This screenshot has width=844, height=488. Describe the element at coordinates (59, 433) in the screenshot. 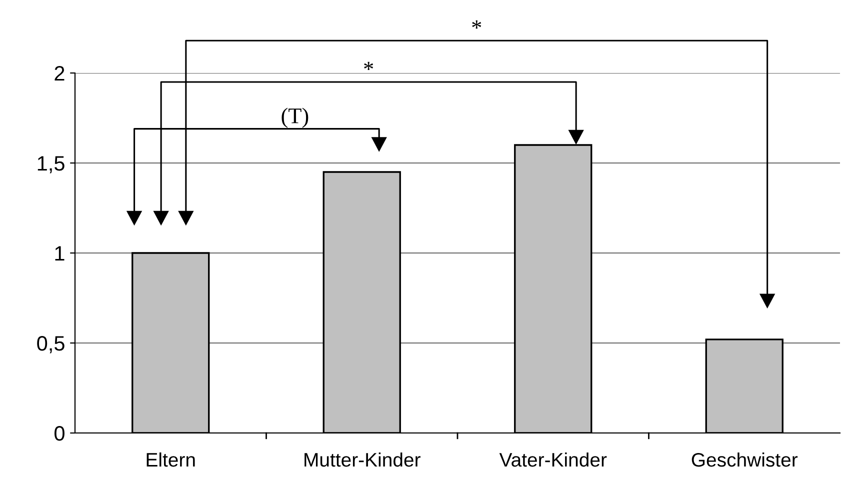

I see `y-tick-label: 0` at that location.